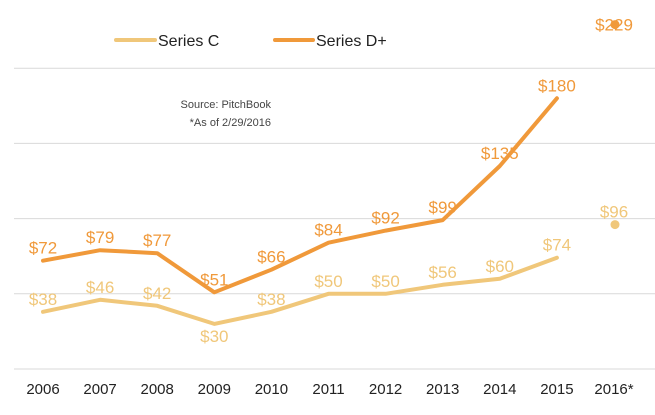 The image size is (655, 415). What do you see at coordinates (42, 389) in the screenshot?
I see `x-tick-label: 2006` at bounding box center [42, 389].